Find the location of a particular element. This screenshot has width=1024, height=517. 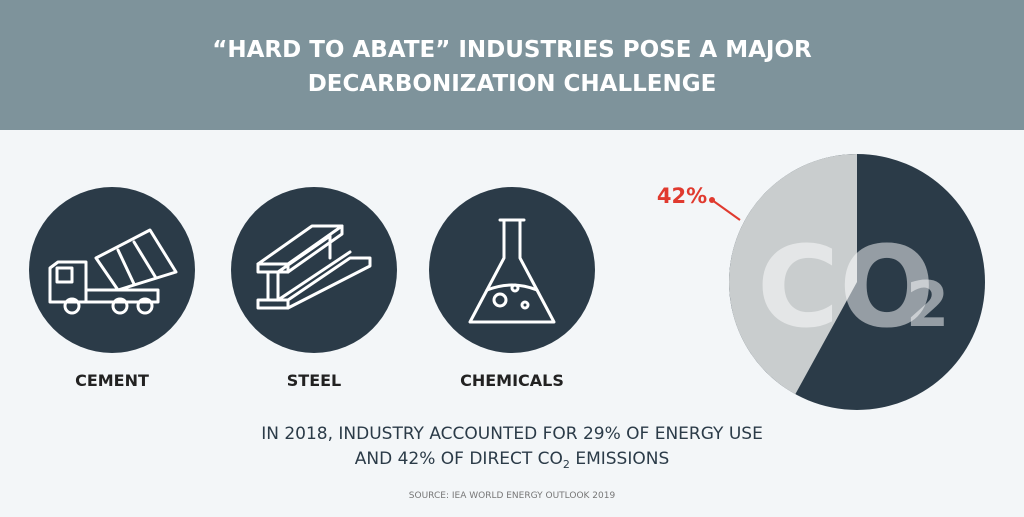

industry-label: CHEMICALS is located at coordinates (512, 380).